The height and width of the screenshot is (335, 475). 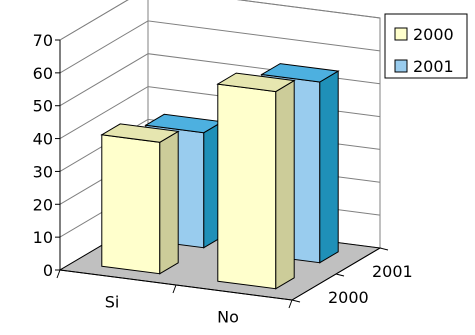 I want to click on x-axis-tick-labels: Si No, so click(x=172, y=310).